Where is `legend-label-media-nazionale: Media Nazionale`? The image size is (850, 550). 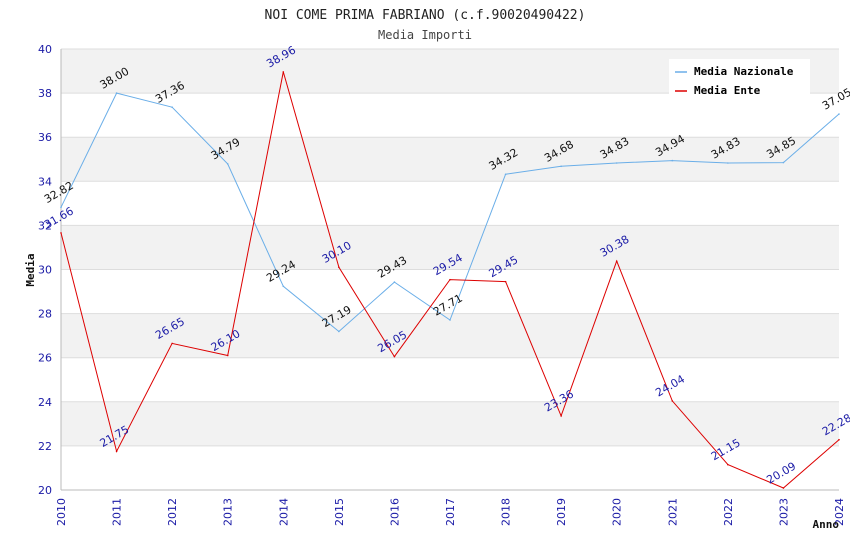 legend-label-media-nazionale: Media Nazionale is located at coordinates (744, 71).